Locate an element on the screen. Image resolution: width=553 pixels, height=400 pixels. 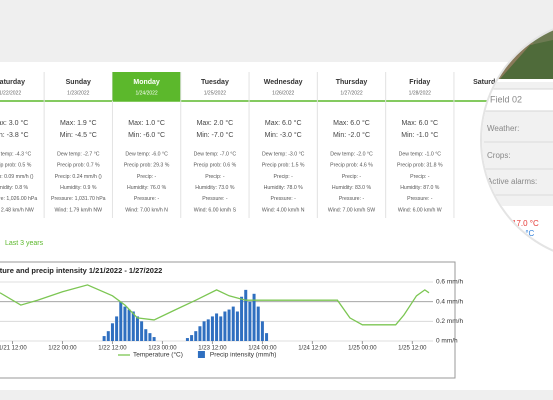
day-min: Min: -3.0 °C is located at coordinates (283, 135).